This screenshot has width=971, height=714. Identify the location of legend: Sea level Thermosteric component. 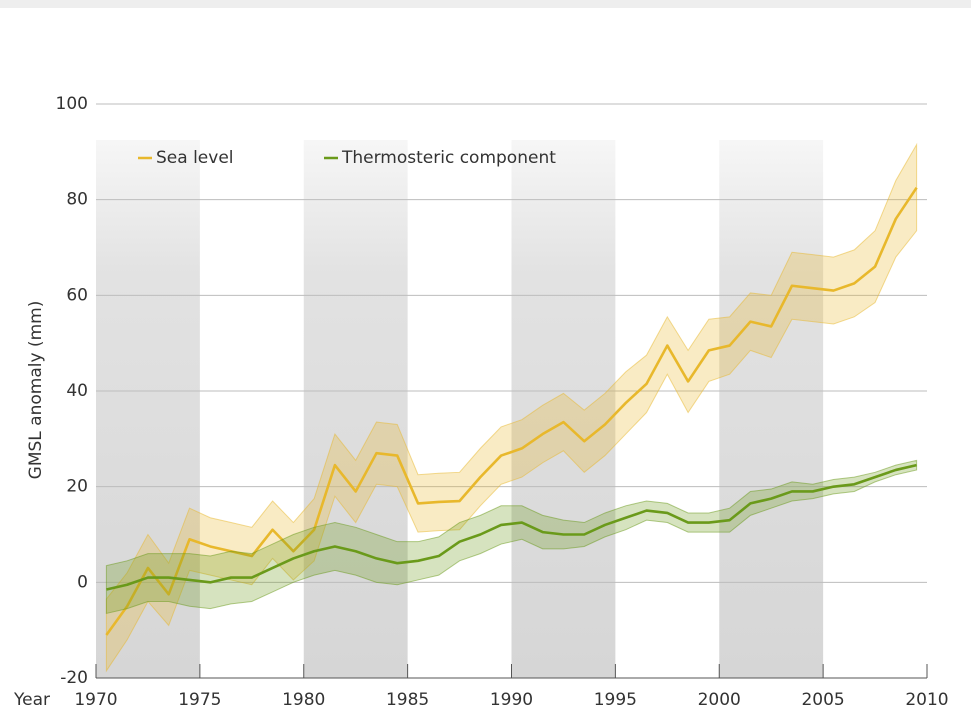
(347, 158).